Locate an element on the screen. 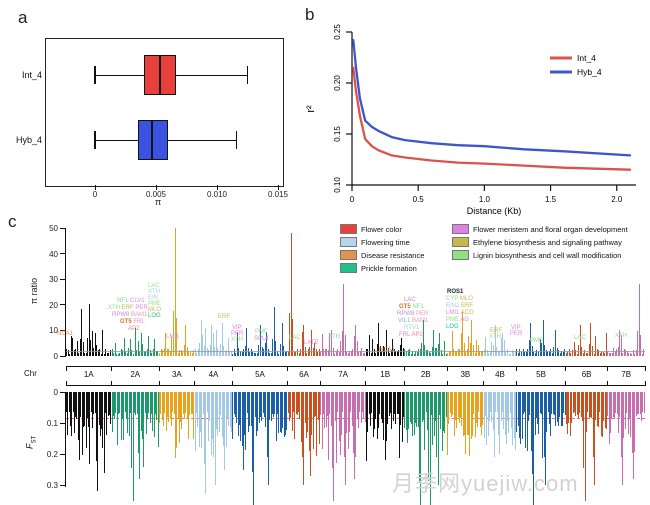 The image size is (650, 505). box-group-label: Int_4 is located at coordinates (31, 75).